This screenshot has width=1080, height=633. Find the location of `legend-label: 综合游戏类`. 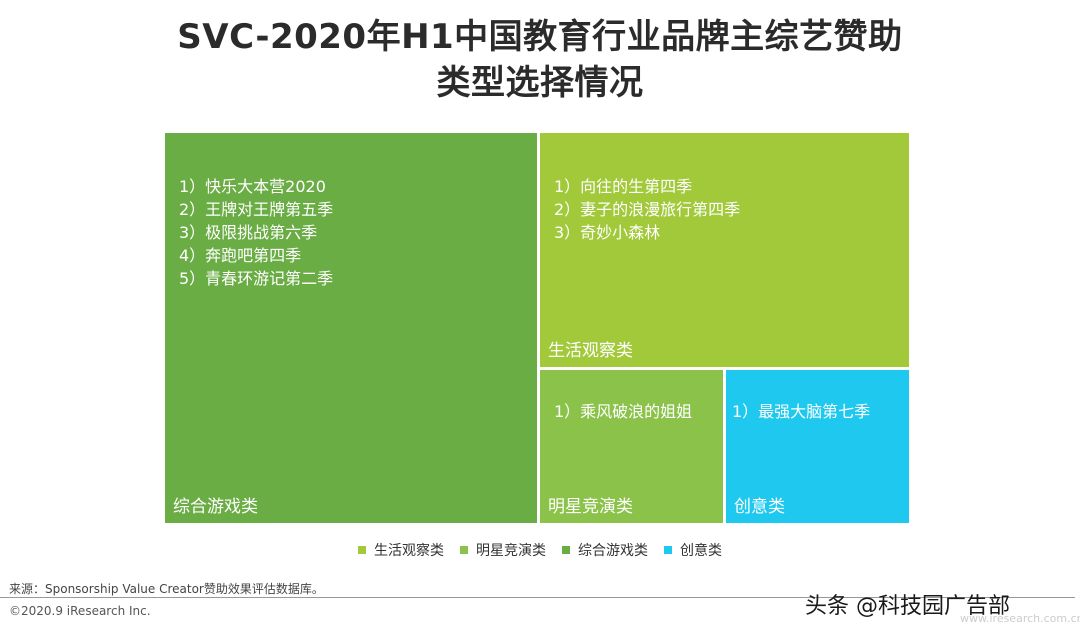

legend-label: 综合游戏类 is located at coordinates (613, 551).